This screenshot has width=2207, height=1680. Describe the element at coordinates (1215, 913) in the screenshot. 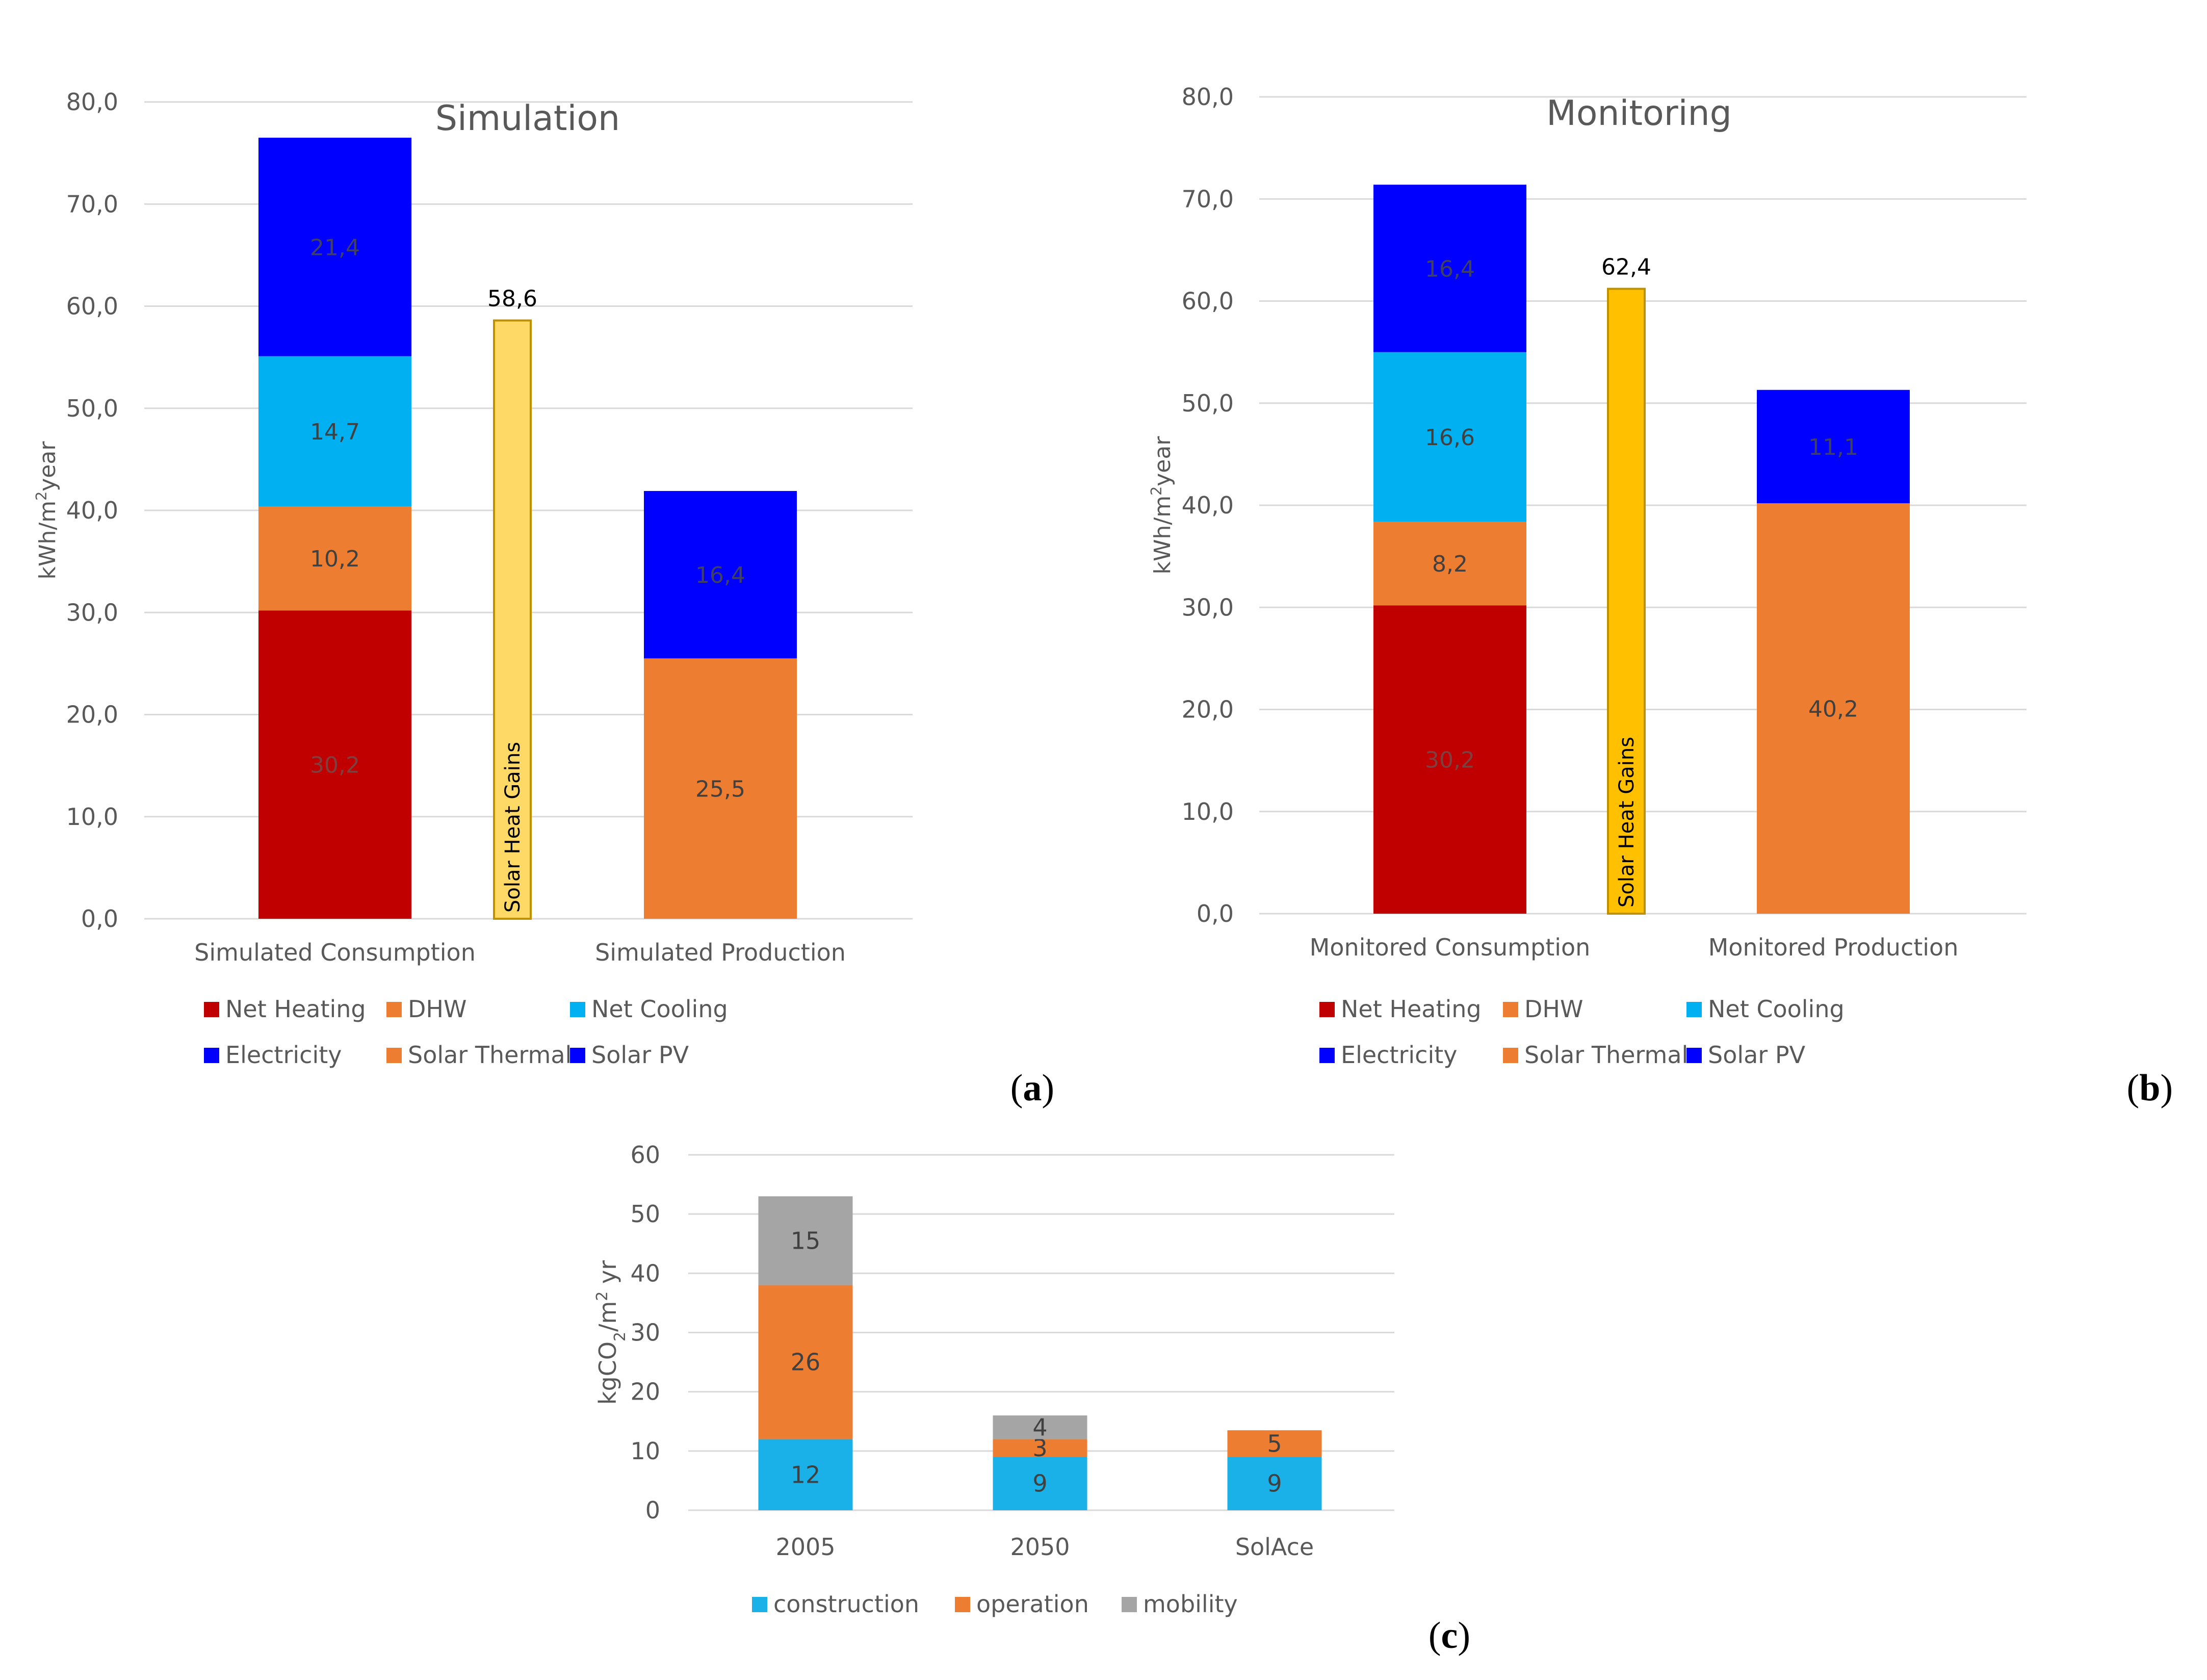

I see `y-tick-label: 0,0` at that location.